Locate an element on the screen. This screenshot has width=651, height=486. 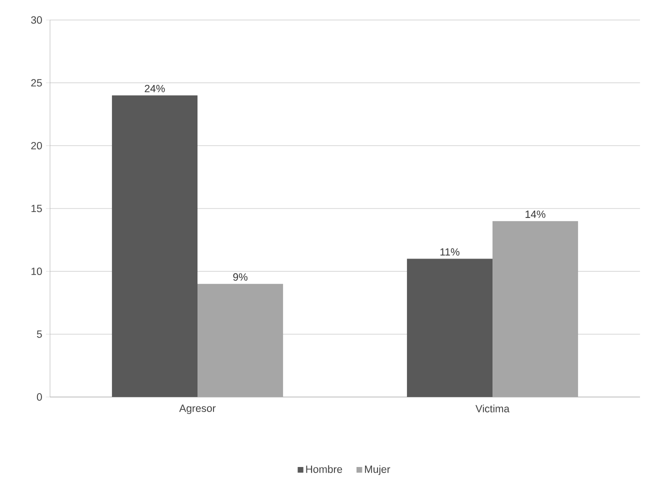
x-tick-label: Agresor is located at coordinates (197, 409).